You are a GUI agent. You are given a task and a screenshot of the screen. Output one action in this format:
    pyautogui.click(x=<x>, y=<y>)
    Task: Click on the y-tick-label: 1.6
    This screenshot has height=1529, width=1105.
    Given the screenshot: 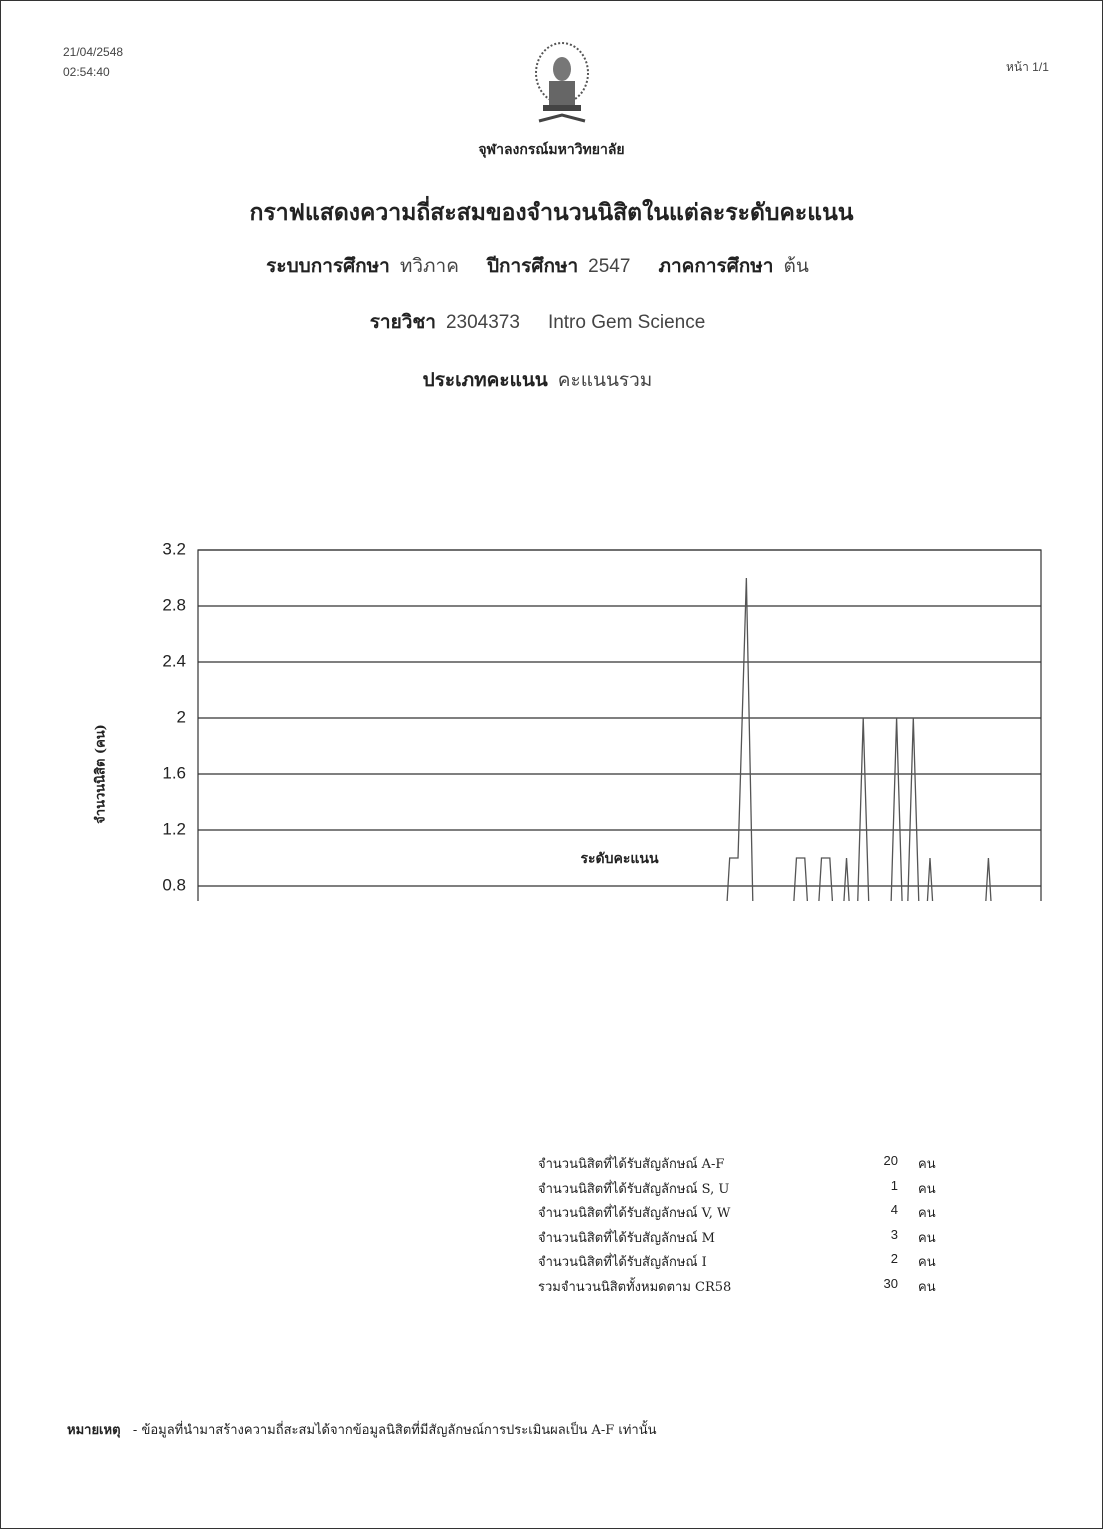 What is the action you would take?
    pyautogui.click(x=174, y=772)
    